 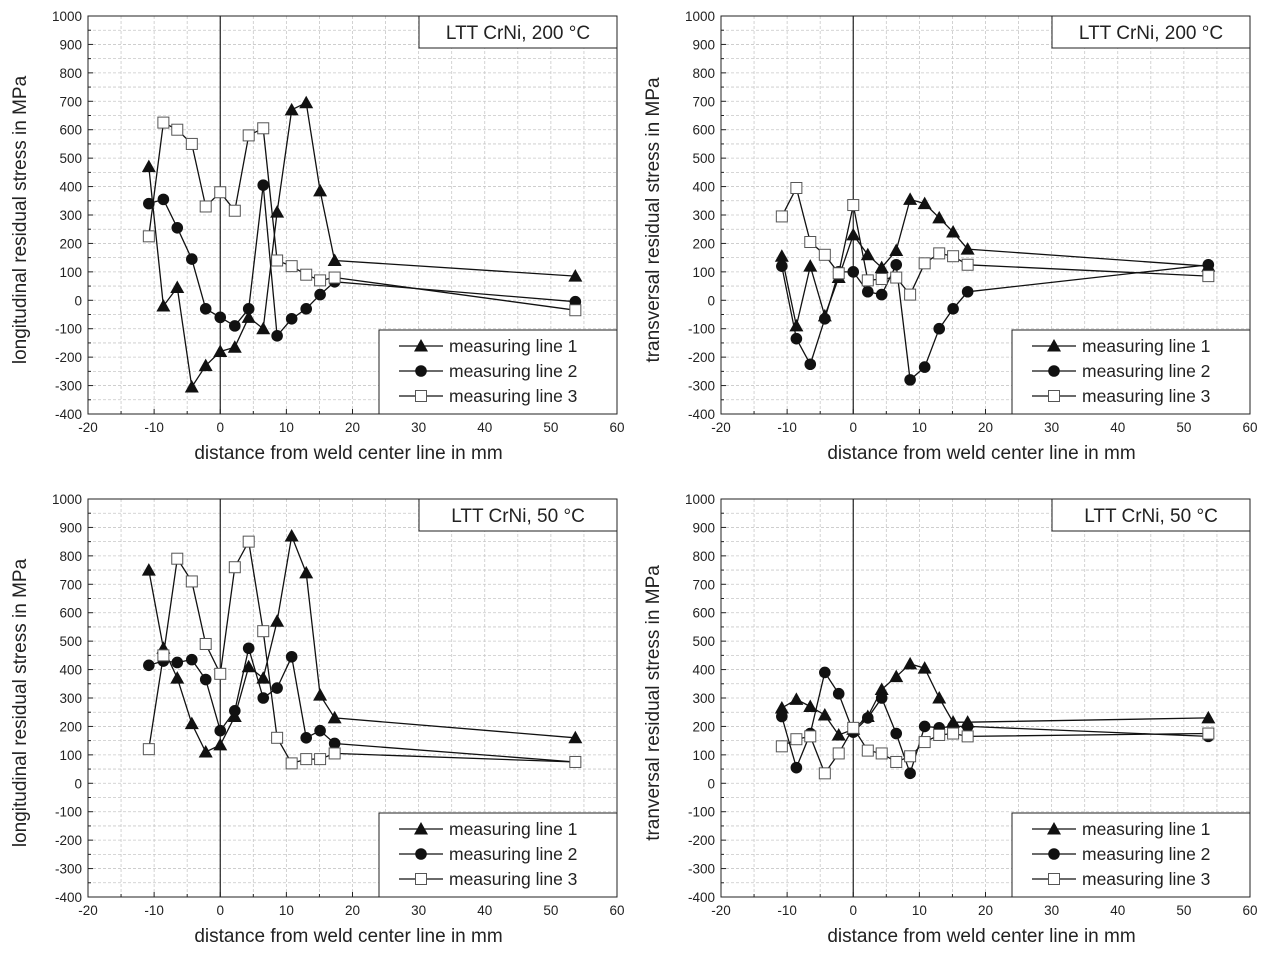 I want to click on y-tick-label: 600, so click(x=70, y=130).